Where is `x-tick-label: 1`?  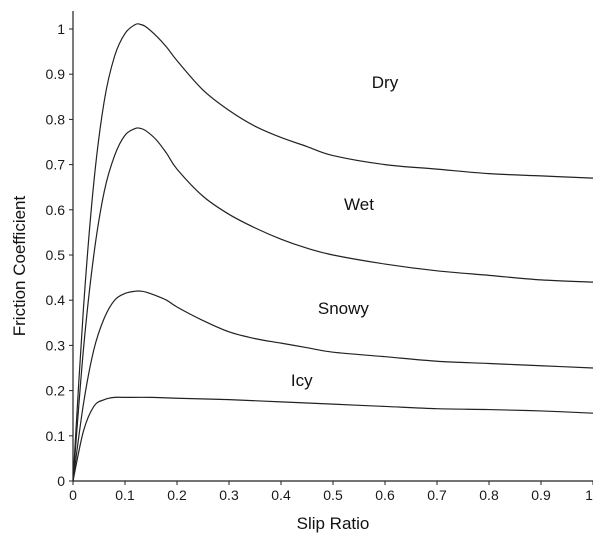
x-tick-label: 1 is located at coordinates (589, 495).